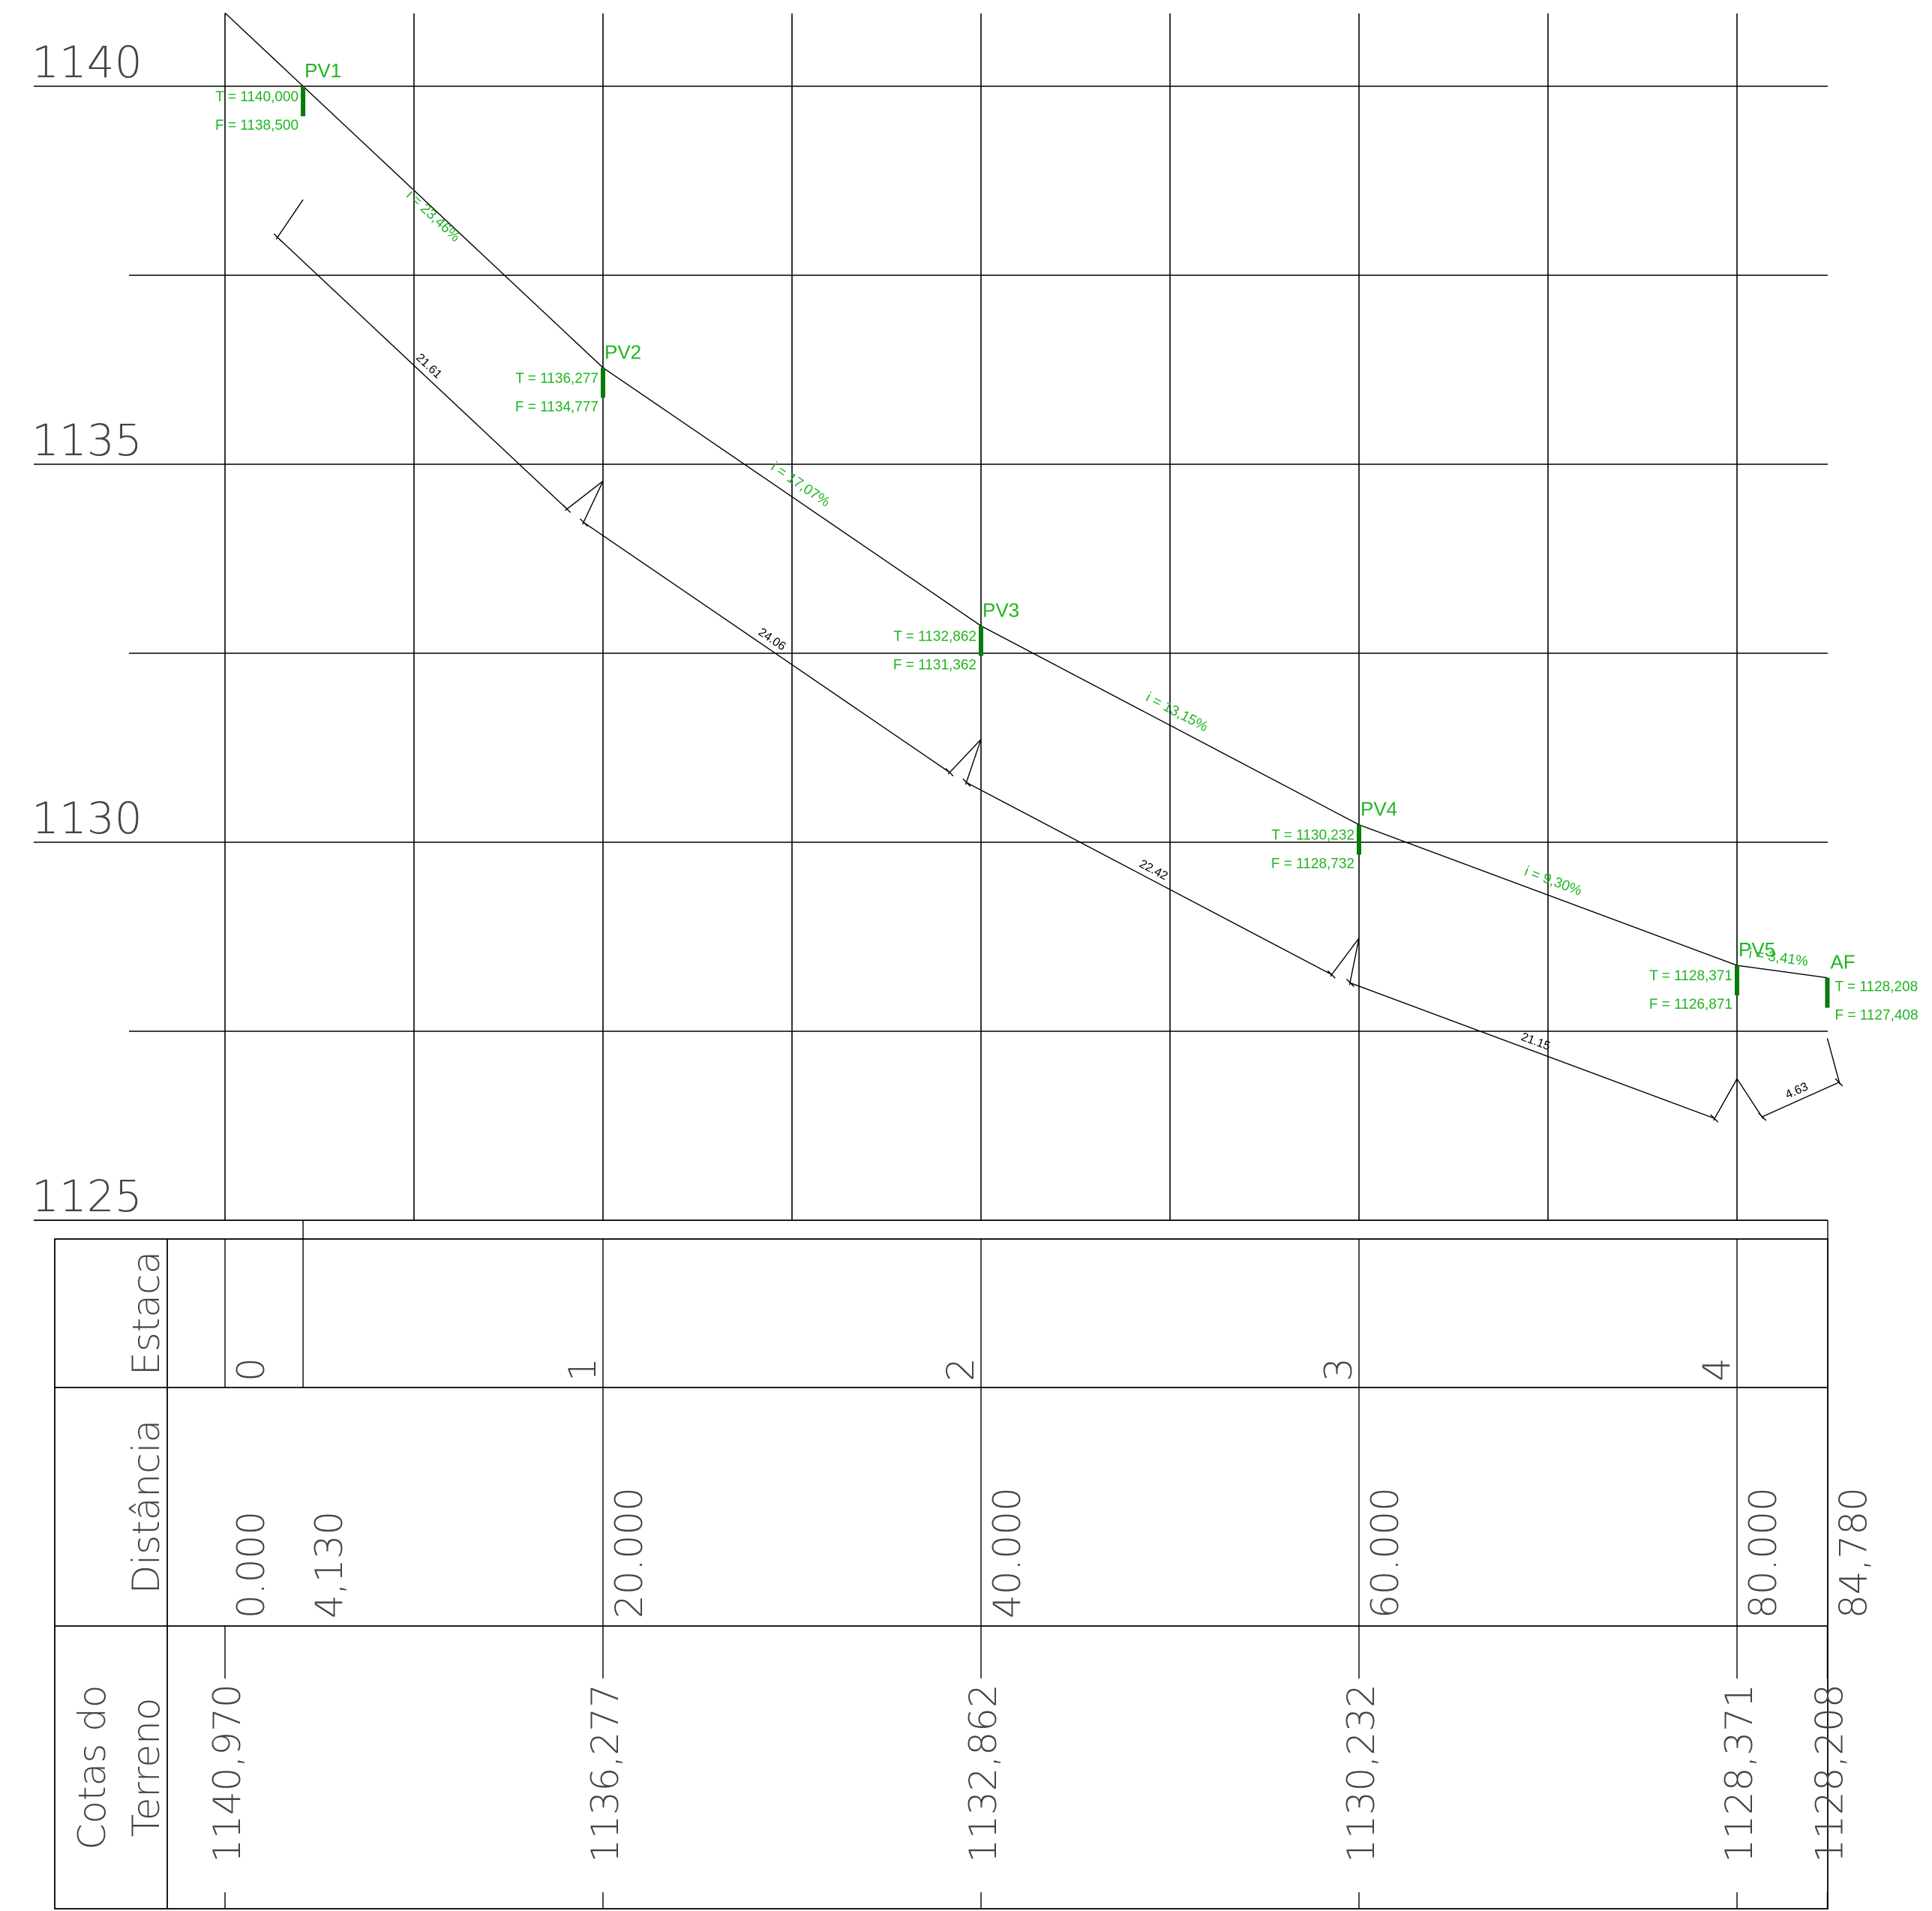 The image size is (1932, 1911). What do you see at coordinates (251, 1370) in the screenshot?
I see `estaca-number: 0` at bounding box center [251, 1370].